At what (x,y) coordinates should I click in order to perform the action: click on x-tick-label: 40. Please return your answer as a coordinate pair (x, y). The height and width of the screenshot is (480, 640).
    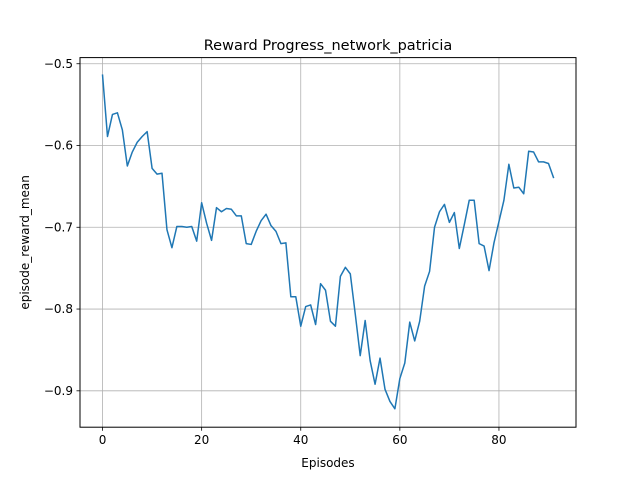
    Looking at the image, I should click on (300, 440).